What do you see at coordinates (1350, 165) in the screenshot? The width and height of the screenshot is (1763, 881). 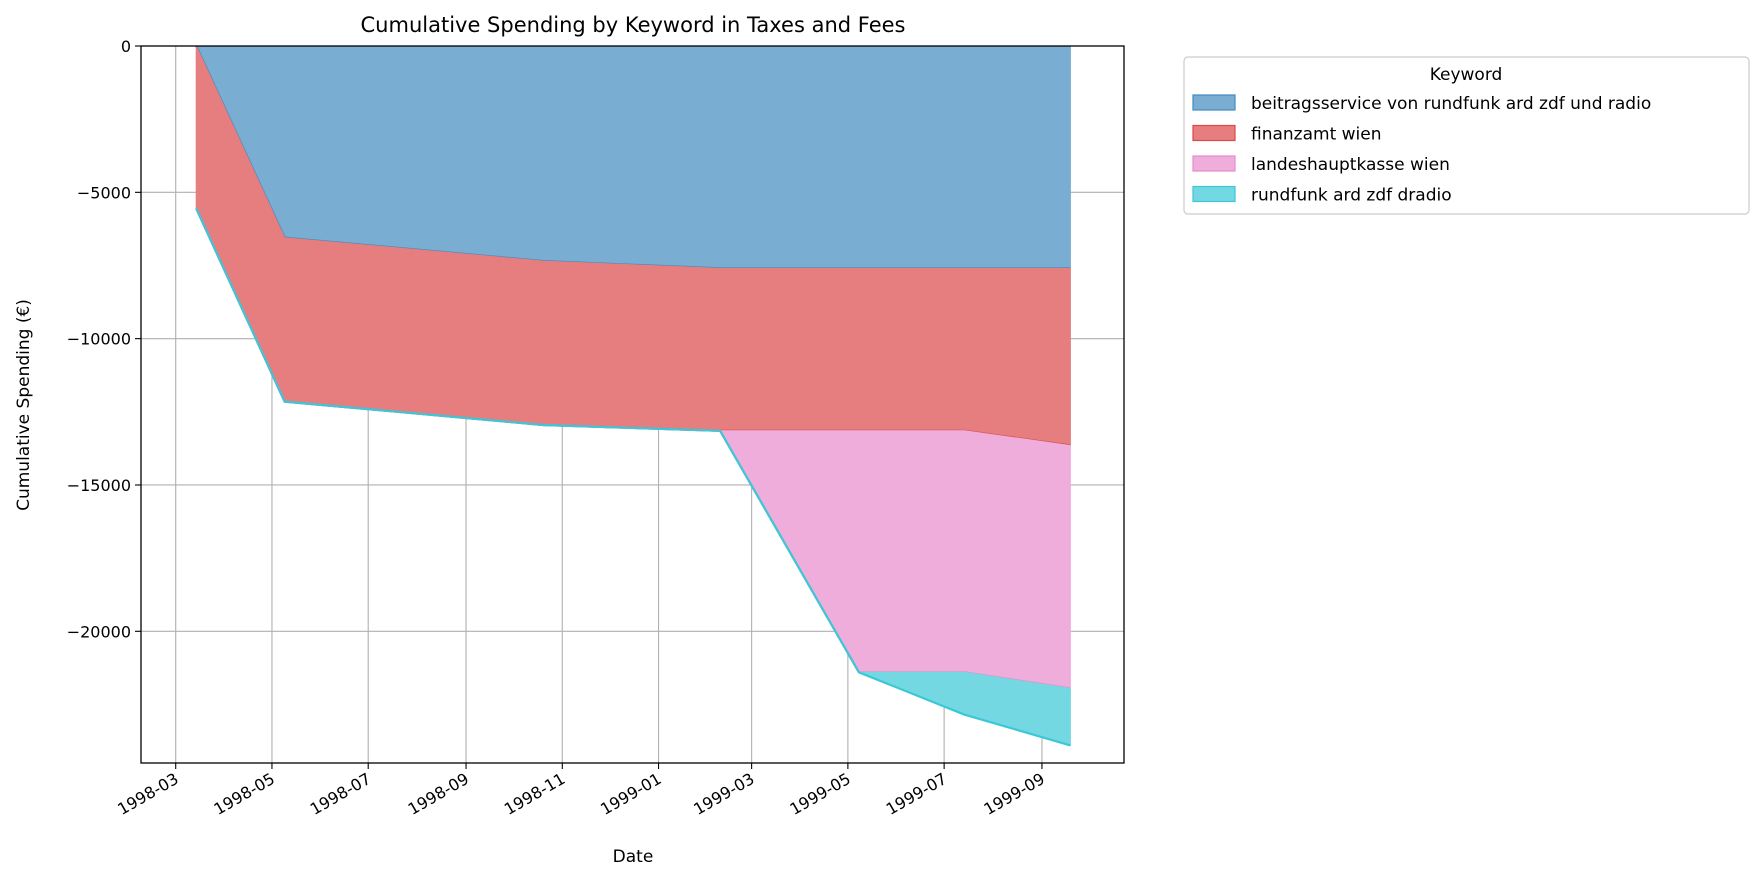 I see `legend-label: landeshauptkasse wien` at bounding box center [1350, 165].